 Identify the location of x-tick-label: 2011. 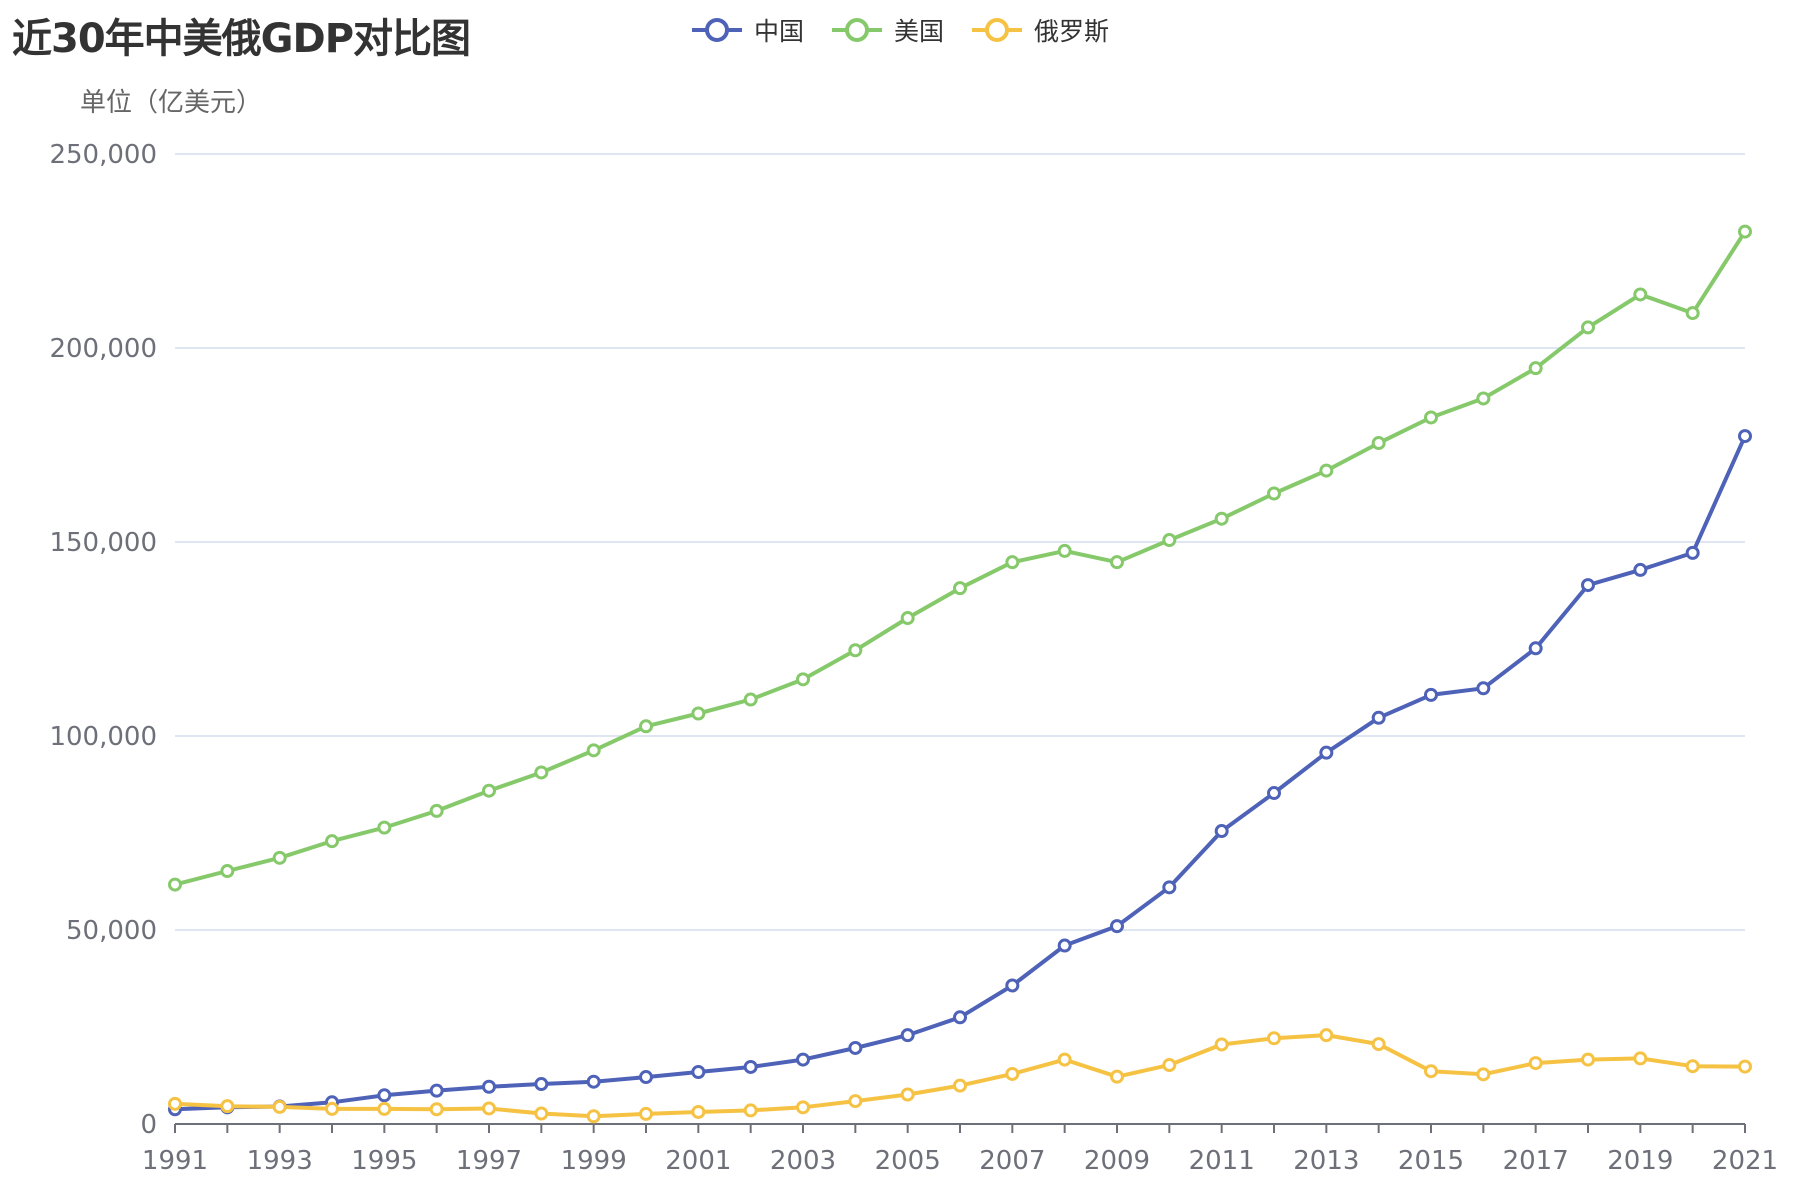
(1222, 1161).